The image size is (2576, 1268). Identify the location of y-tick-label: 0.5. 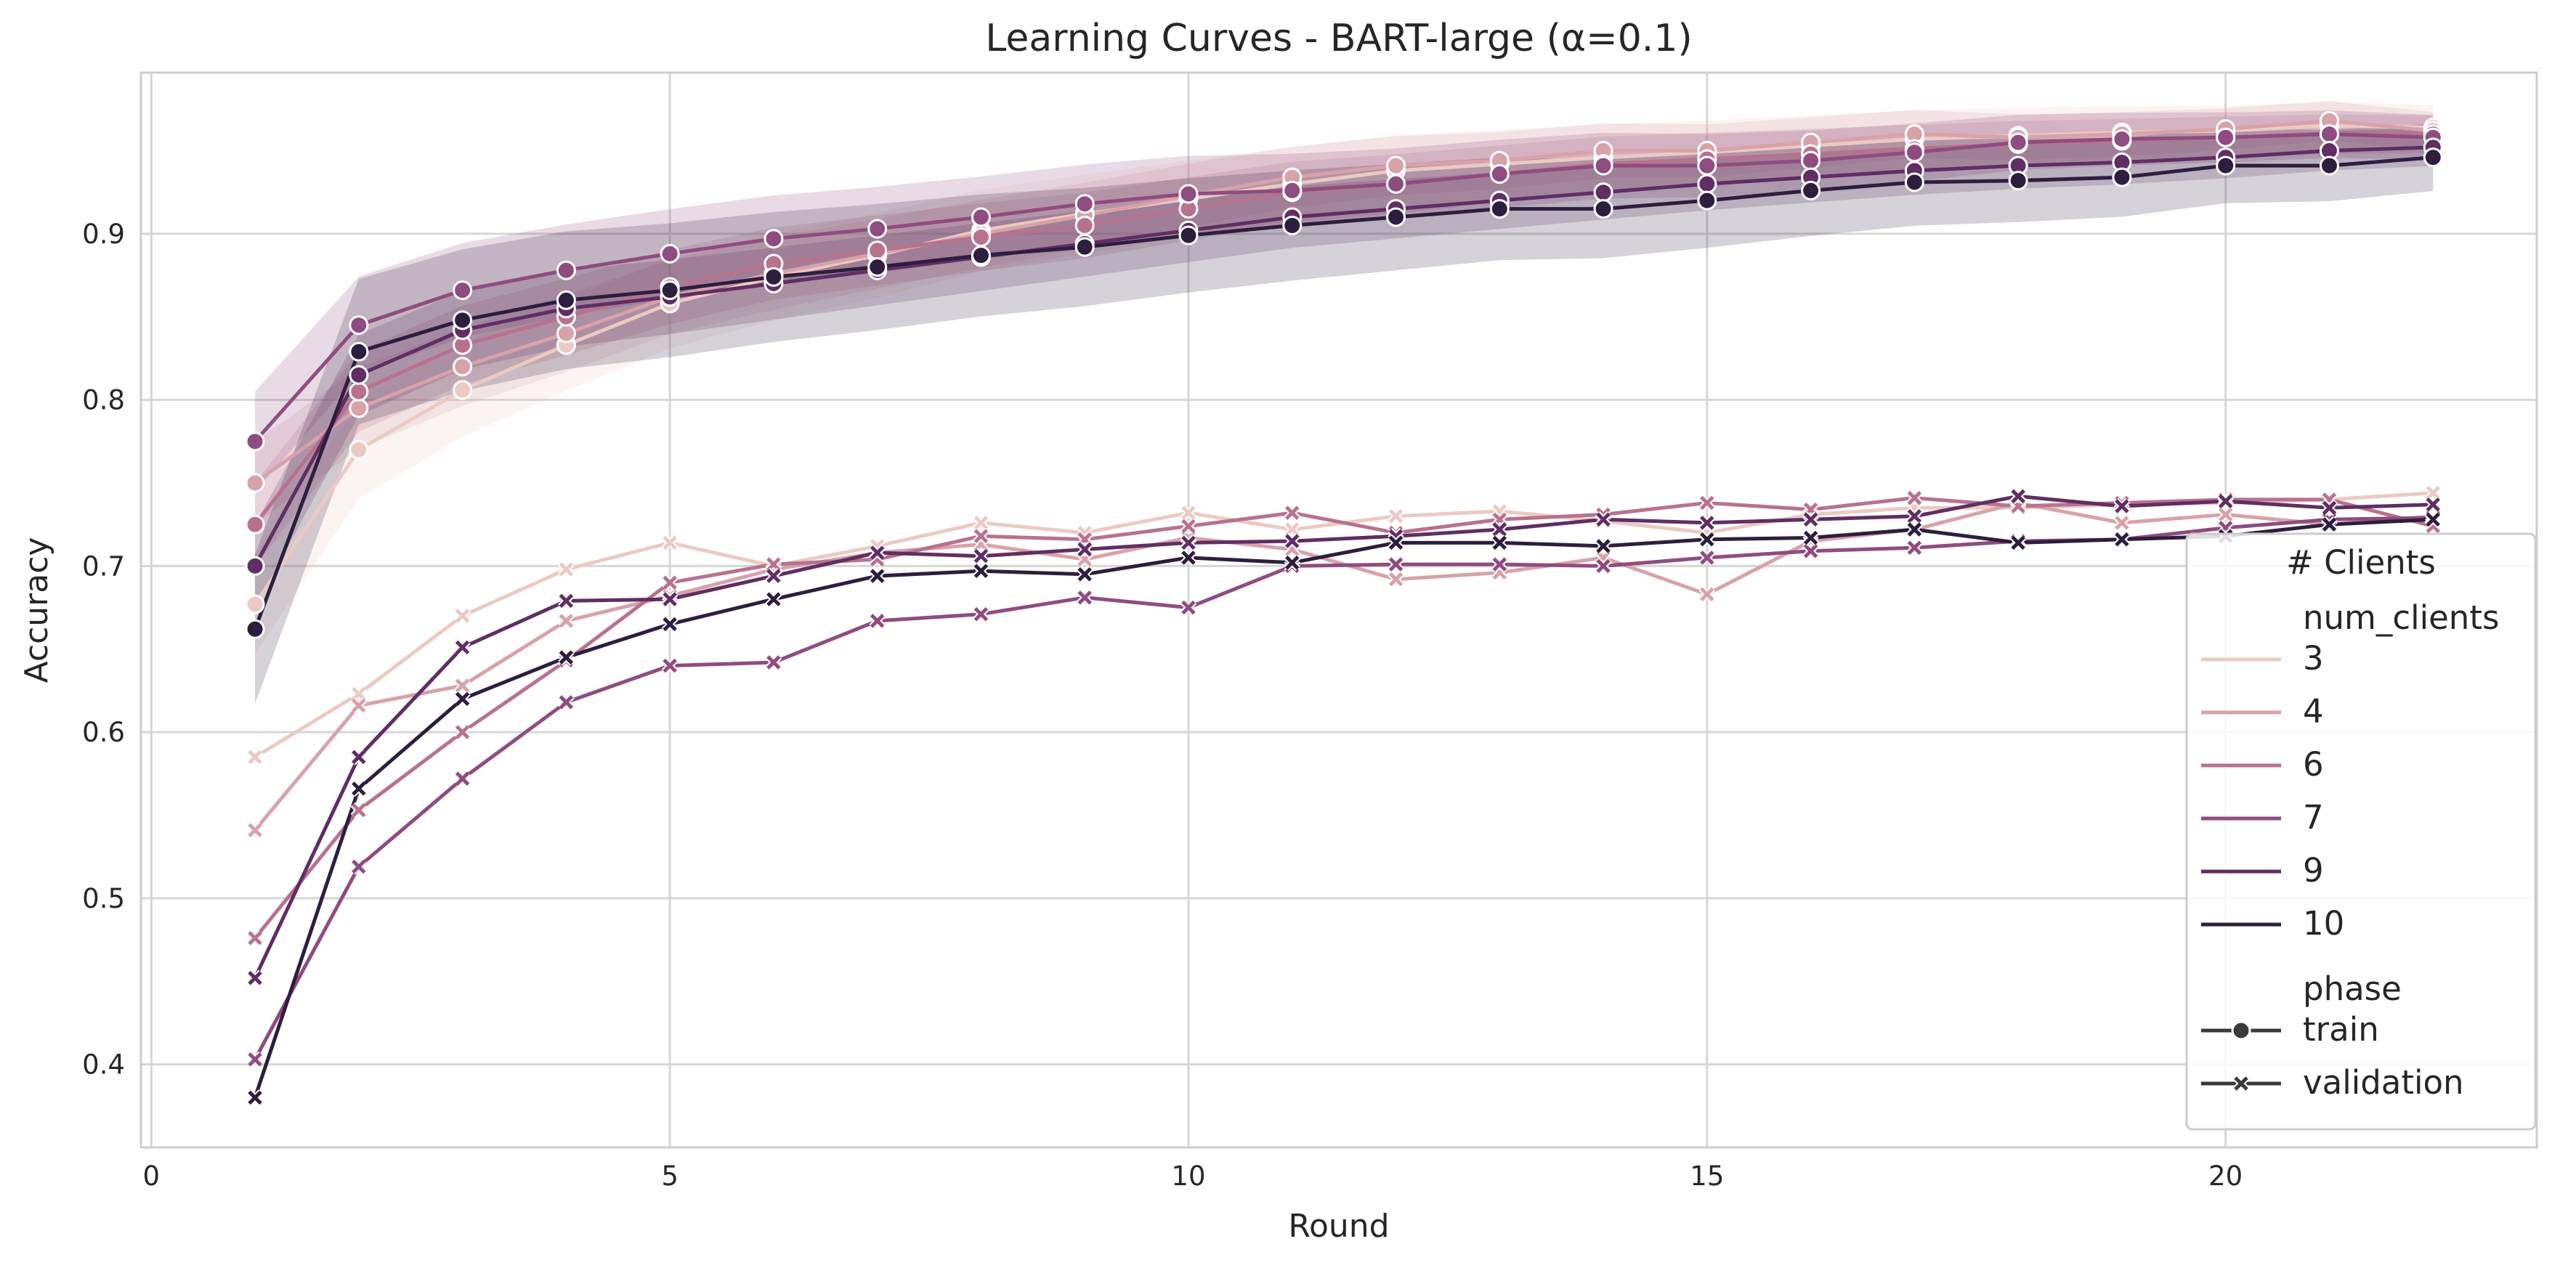
(103, 898).